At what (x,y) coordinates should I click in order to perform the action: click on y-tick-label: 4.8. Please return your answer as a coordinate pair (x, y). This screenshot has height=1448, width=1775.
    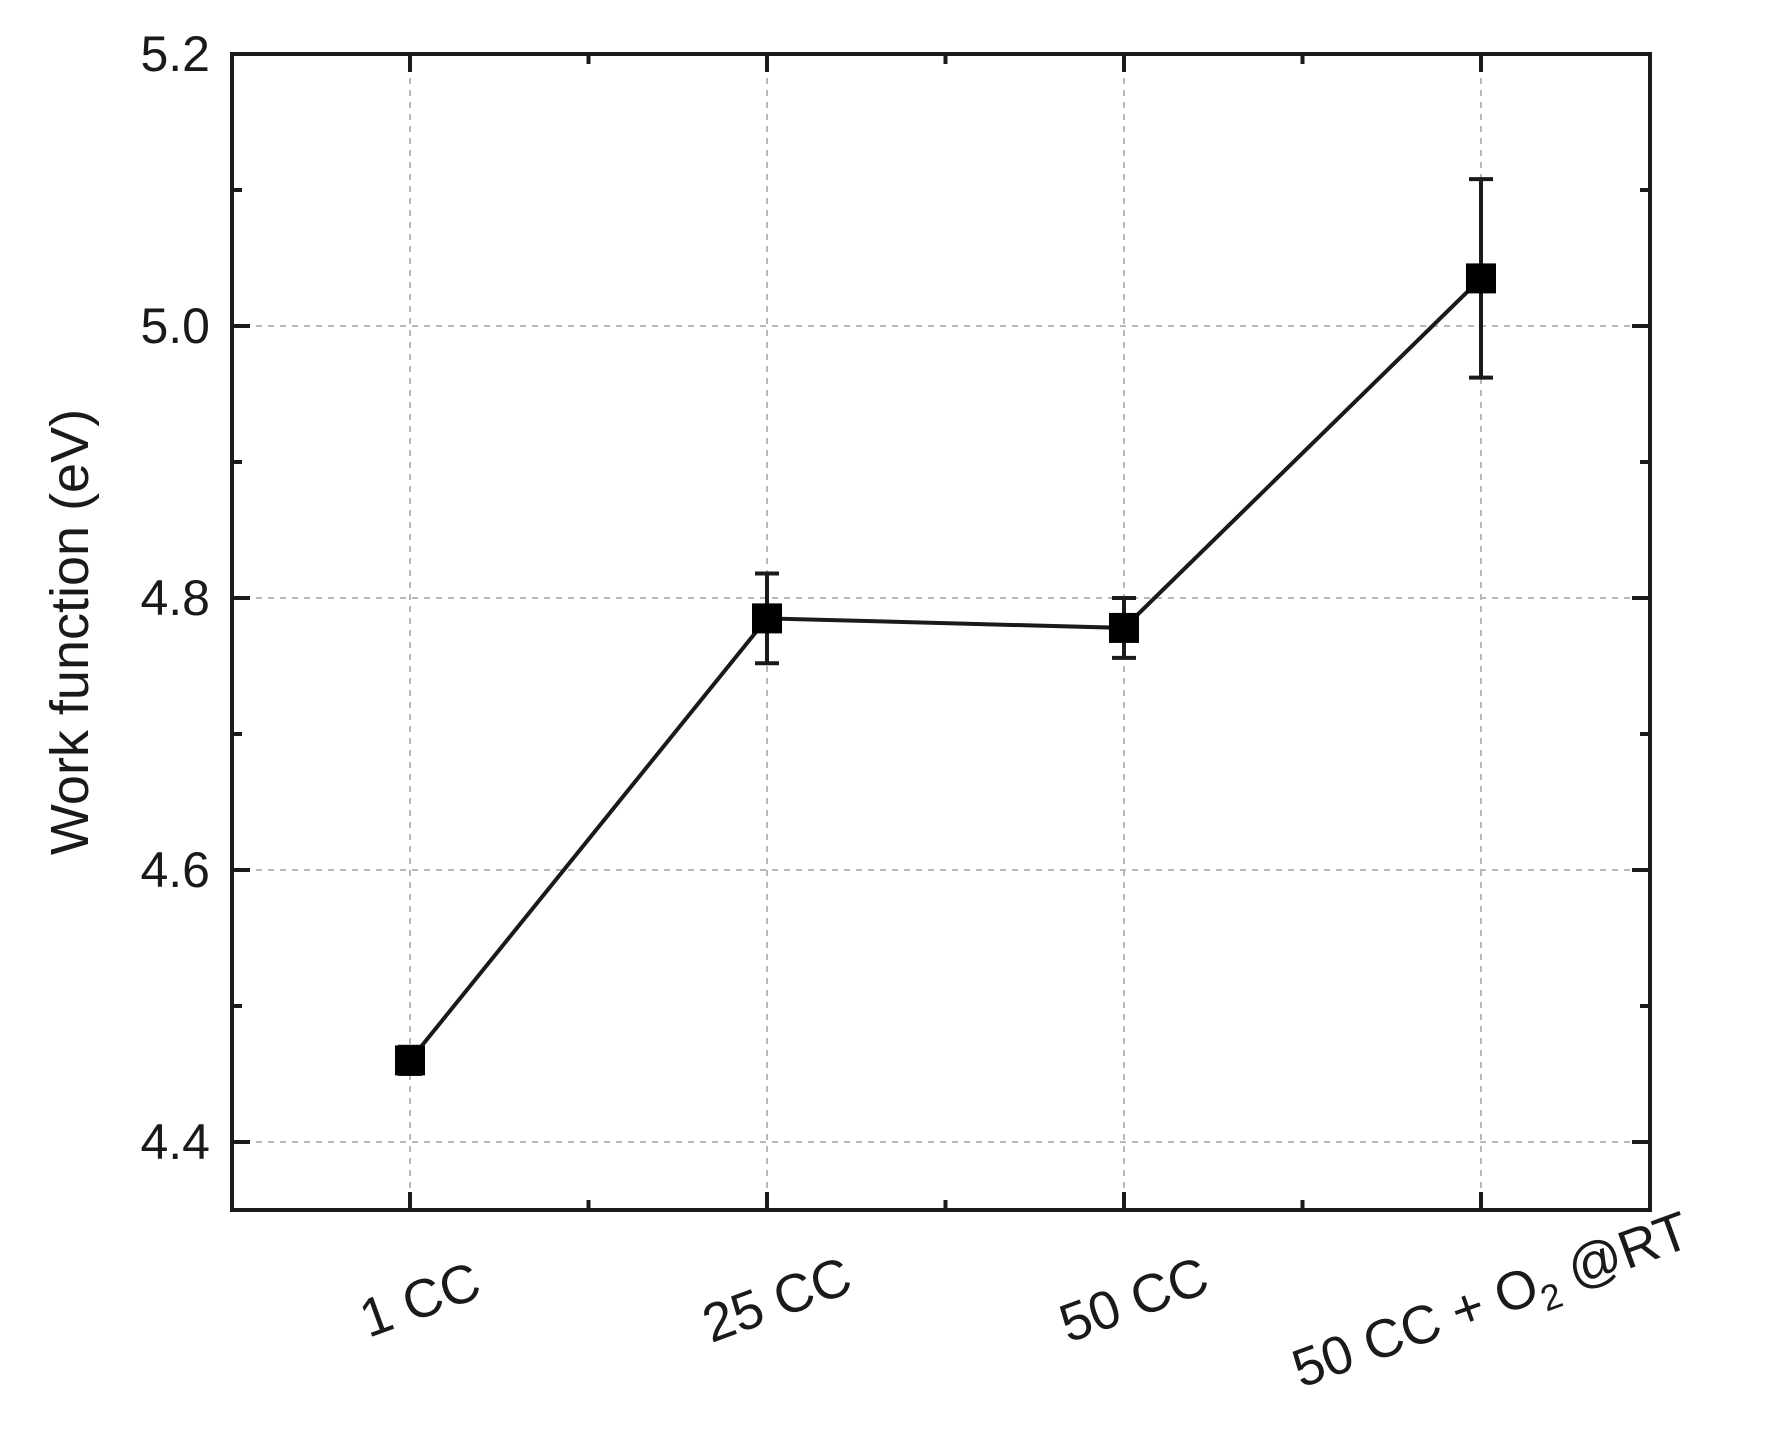
    Looking at the image, I should click on (175, 598).